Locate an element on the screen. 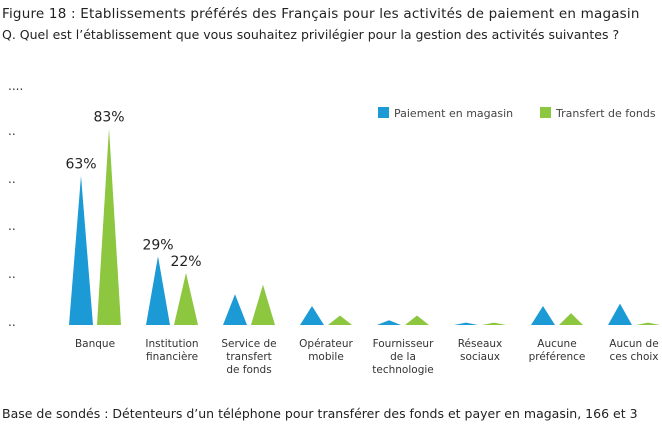  category-label: Opérateur is located at coordinates (326, 344).